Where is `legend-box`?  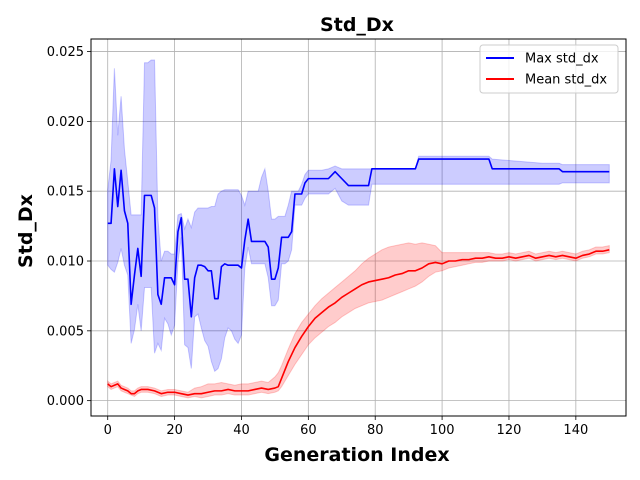
legend-box is located at coordinates (549, 69).